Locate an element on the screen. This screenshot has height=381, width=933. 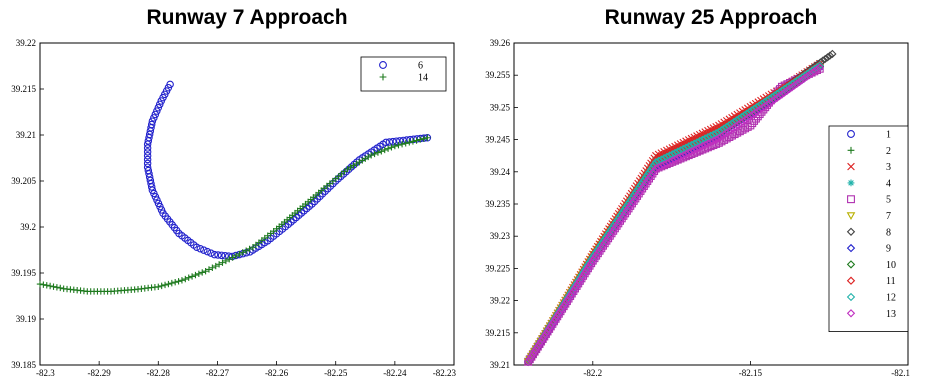
x-tick-label: -82.15 is located at coordinates (751, 373).